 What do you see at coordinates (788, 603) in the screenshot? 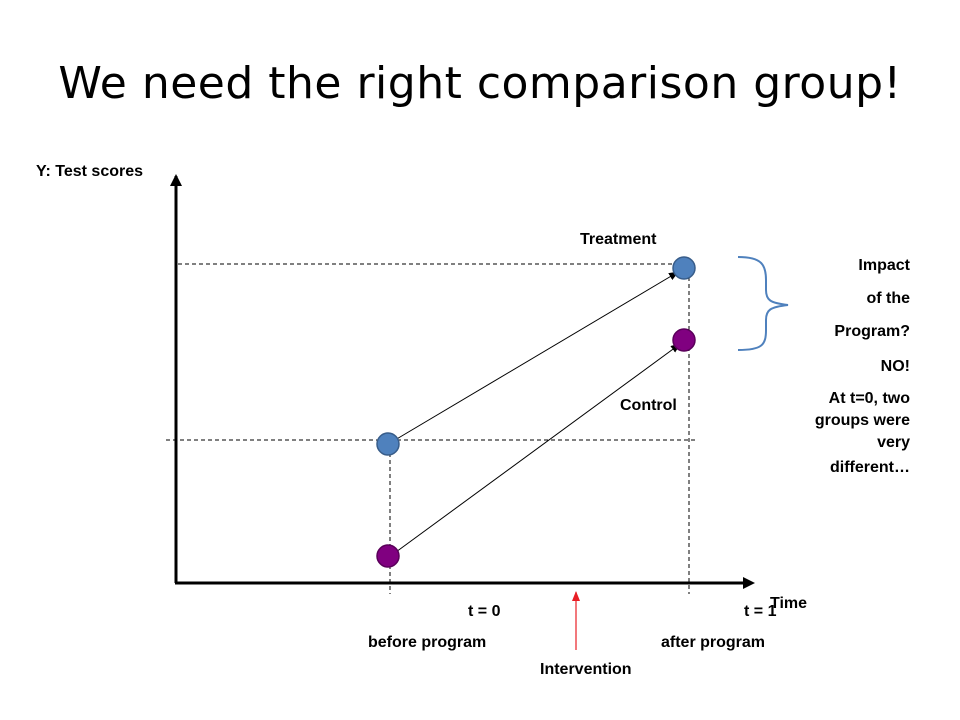
I see `x-axis-label: Time` at bounding box center [788, 603].